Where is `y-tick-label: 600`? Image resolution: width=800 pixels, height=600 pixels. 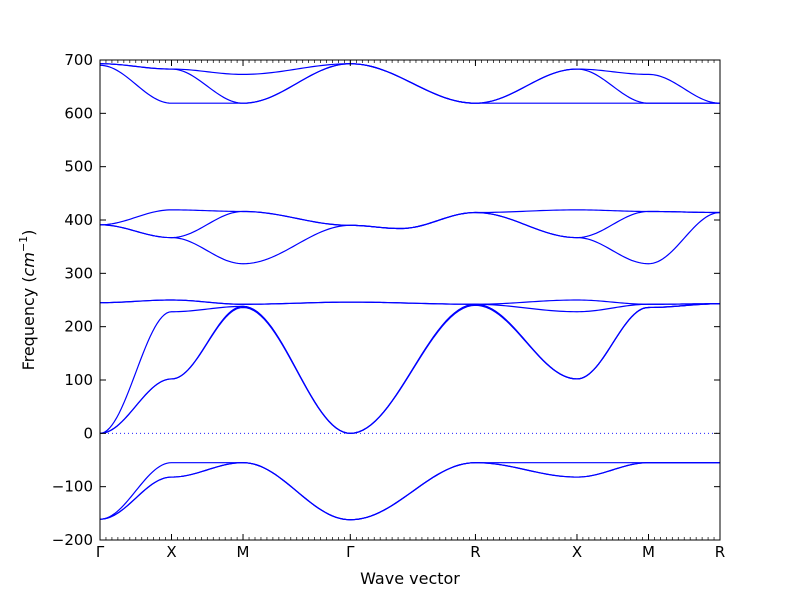
y-tick-label: 600 is located at coordinates (78, 113).